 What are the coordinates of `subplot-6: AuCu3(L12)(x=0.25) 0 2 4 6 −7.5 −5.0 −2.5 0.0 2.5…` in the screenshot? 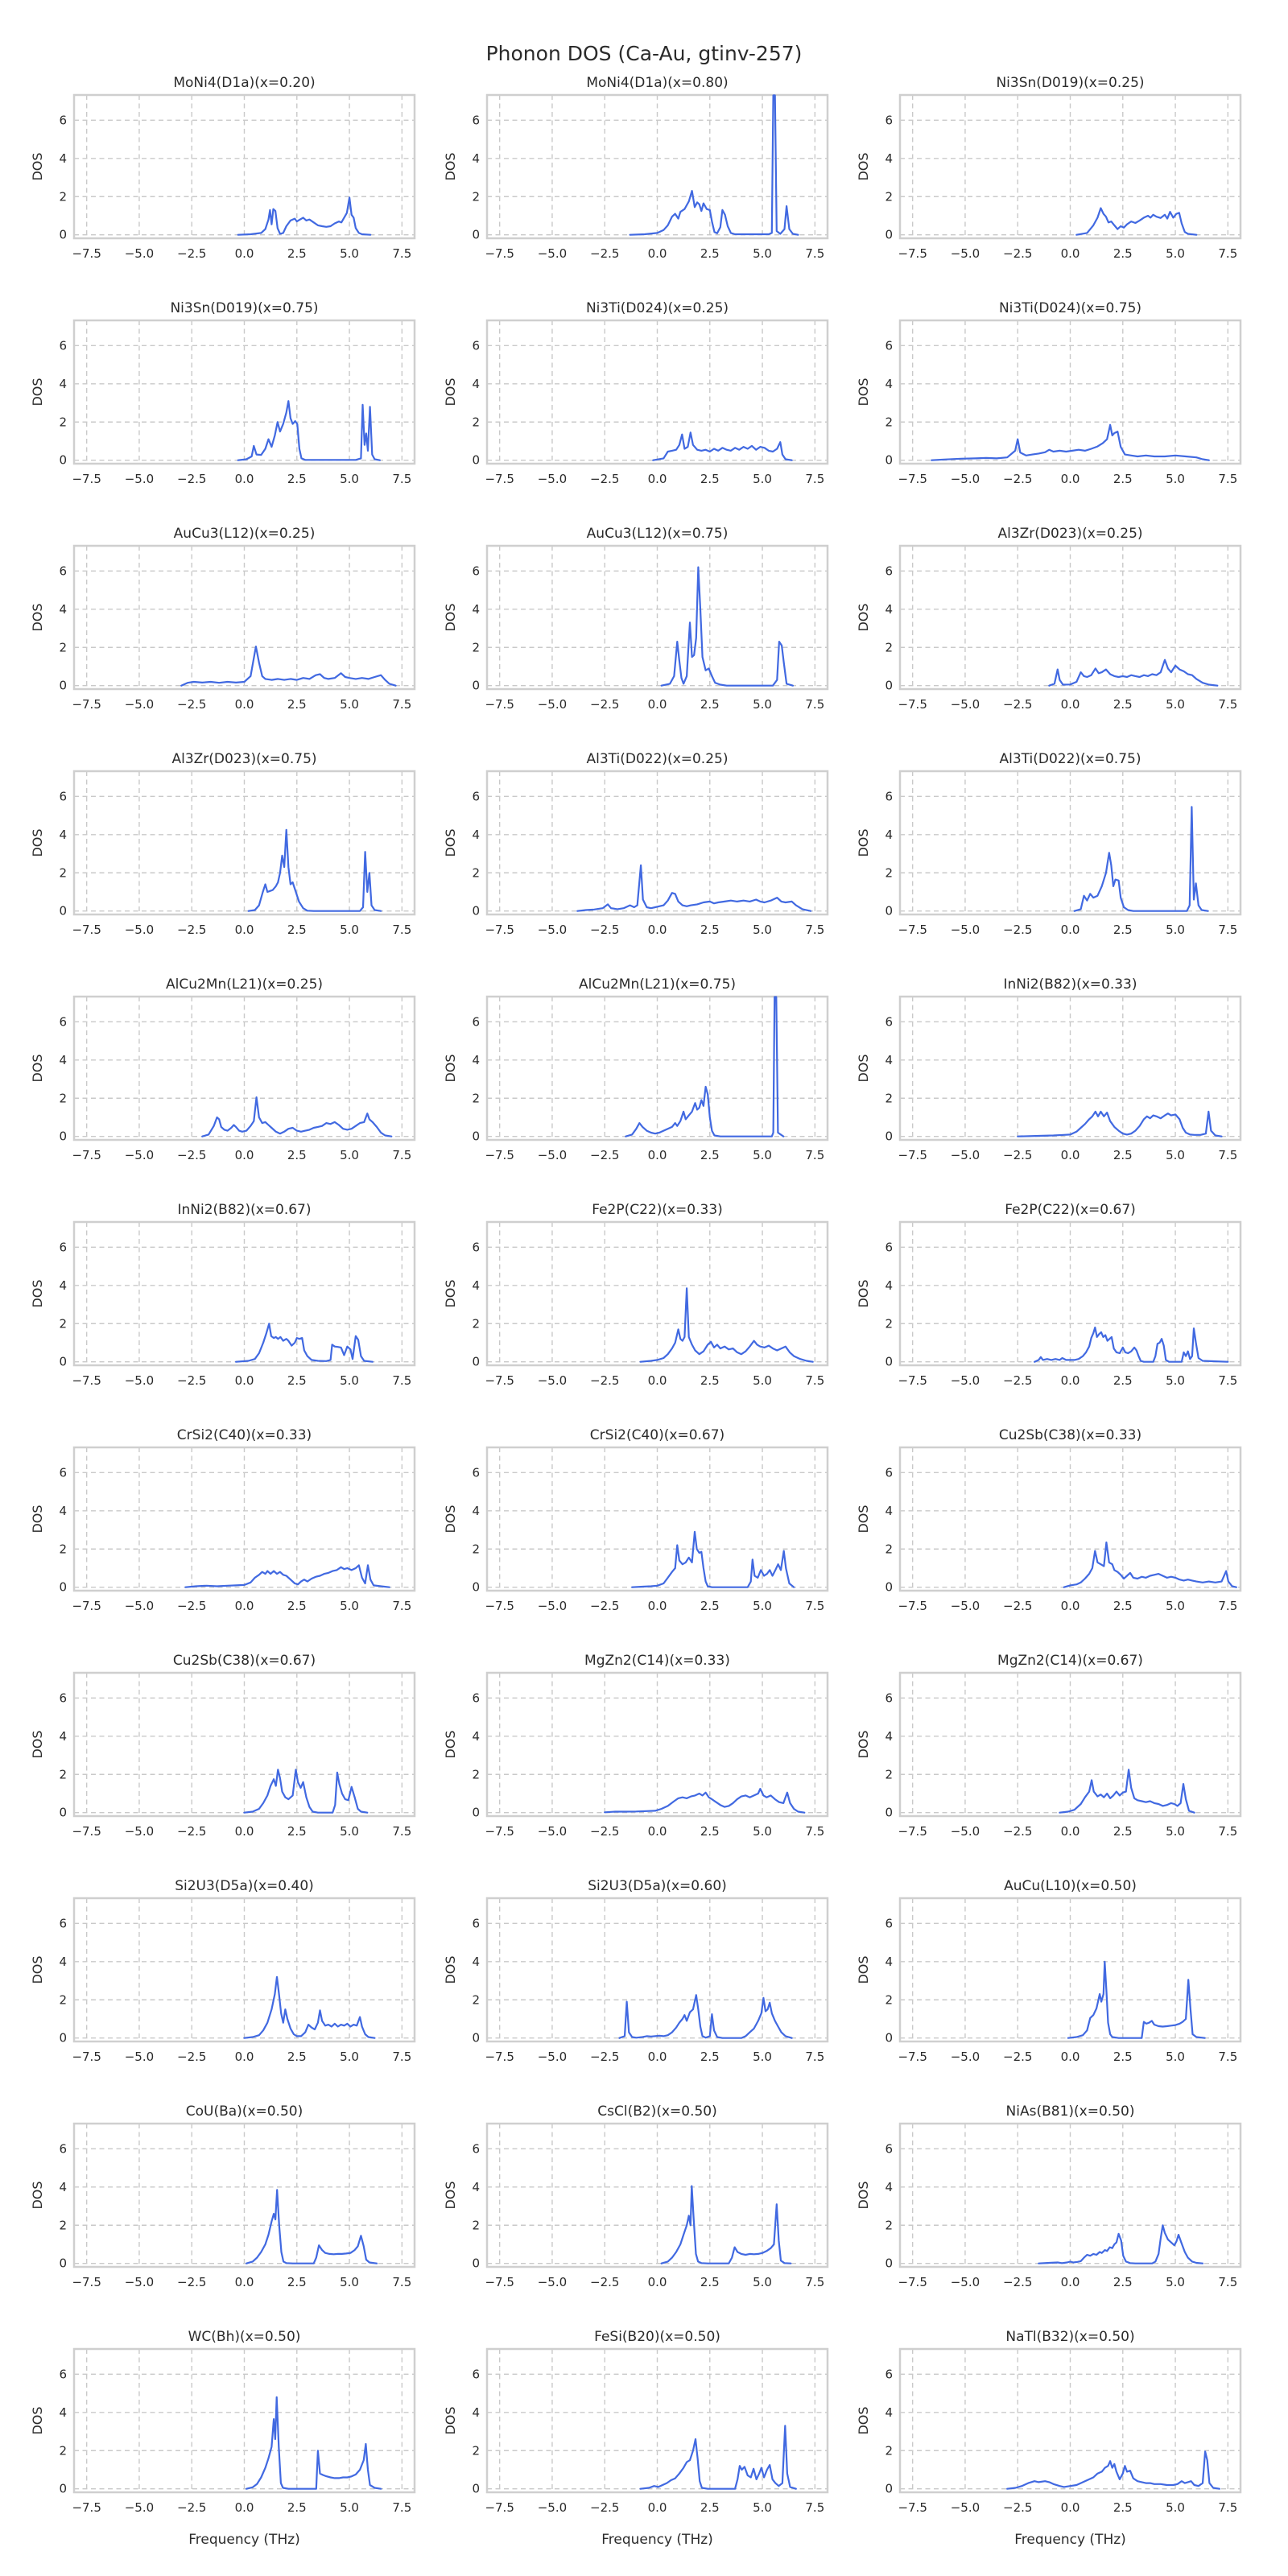 It's located at (231, 648).